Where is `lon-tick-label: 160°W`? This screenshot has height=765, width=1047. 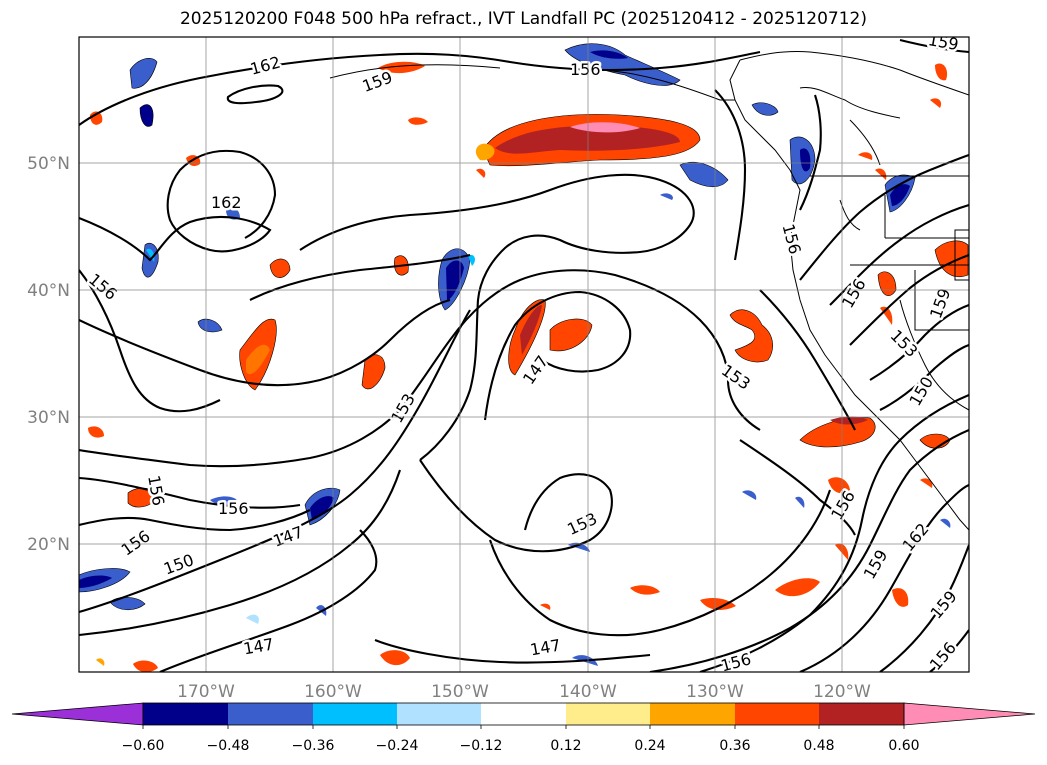
lon-tick-label: 160°W is located at coordinates (333, 692).